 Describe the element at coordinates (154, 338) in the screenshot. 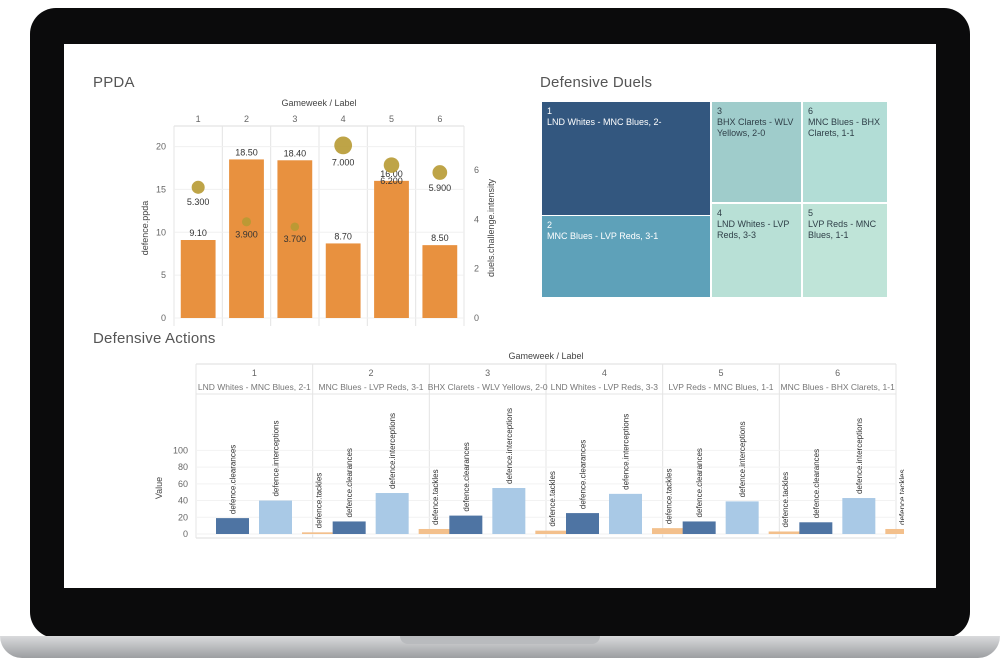

I see `actions-title: Defensive Actions` at that location.